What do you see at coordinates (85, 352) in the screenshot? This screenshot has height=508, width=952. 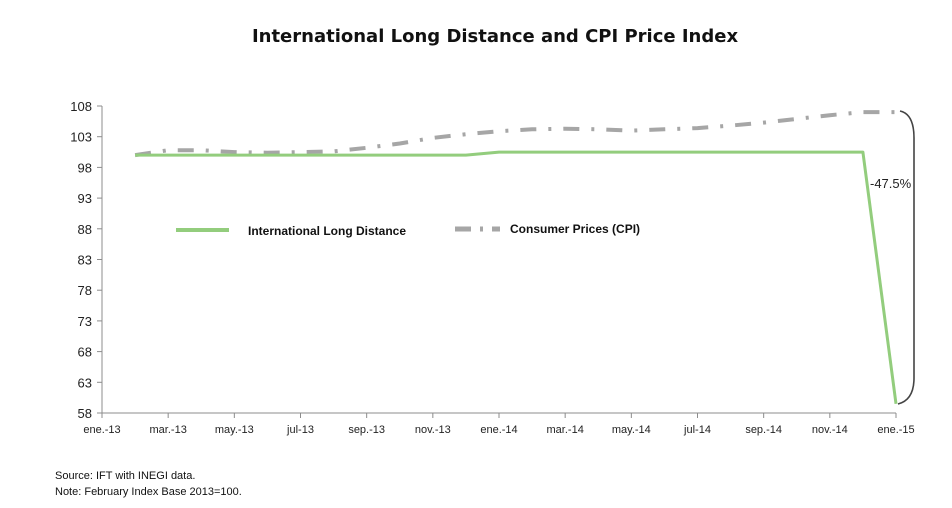 I see `y-tick-label: 68` at bounding box center [85, 352].